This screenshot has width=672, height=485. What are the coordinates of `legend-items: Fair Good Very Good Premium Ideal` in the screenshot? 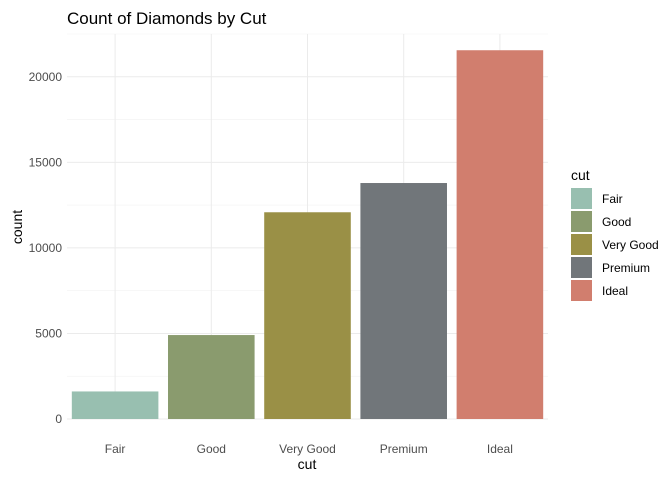 It's located at (615, 244).